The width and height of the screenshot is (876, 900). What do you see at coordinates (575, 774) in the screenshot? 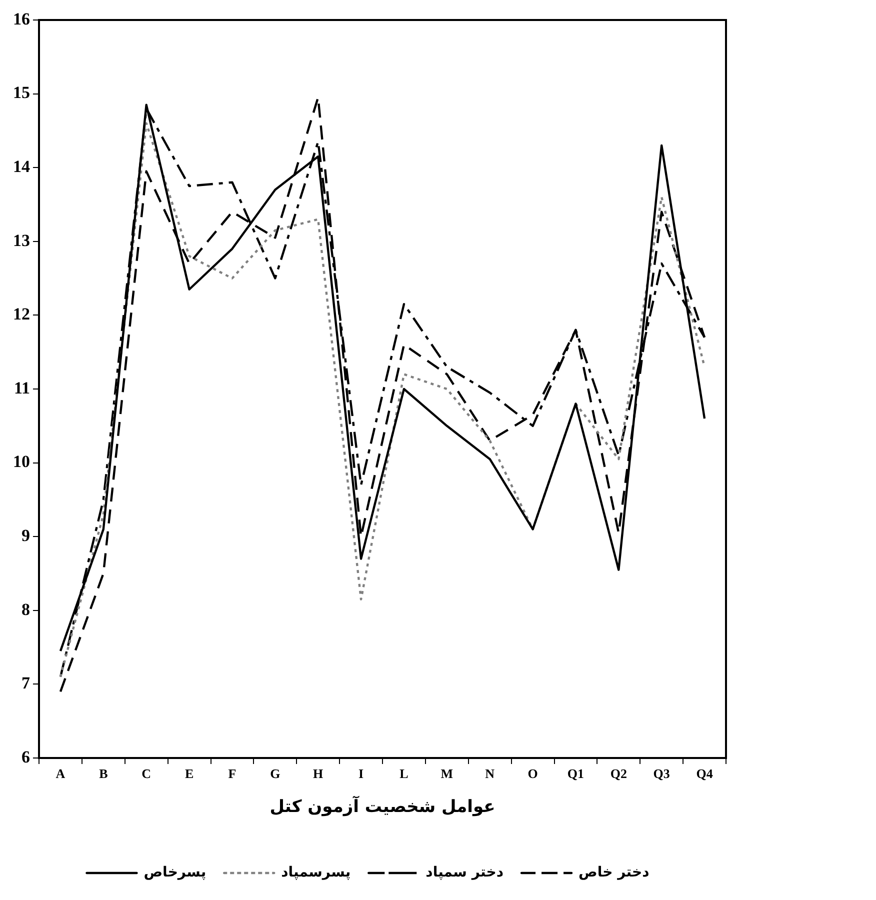
I see `x-tick-label: Q1` at bounding box center [575, 774].